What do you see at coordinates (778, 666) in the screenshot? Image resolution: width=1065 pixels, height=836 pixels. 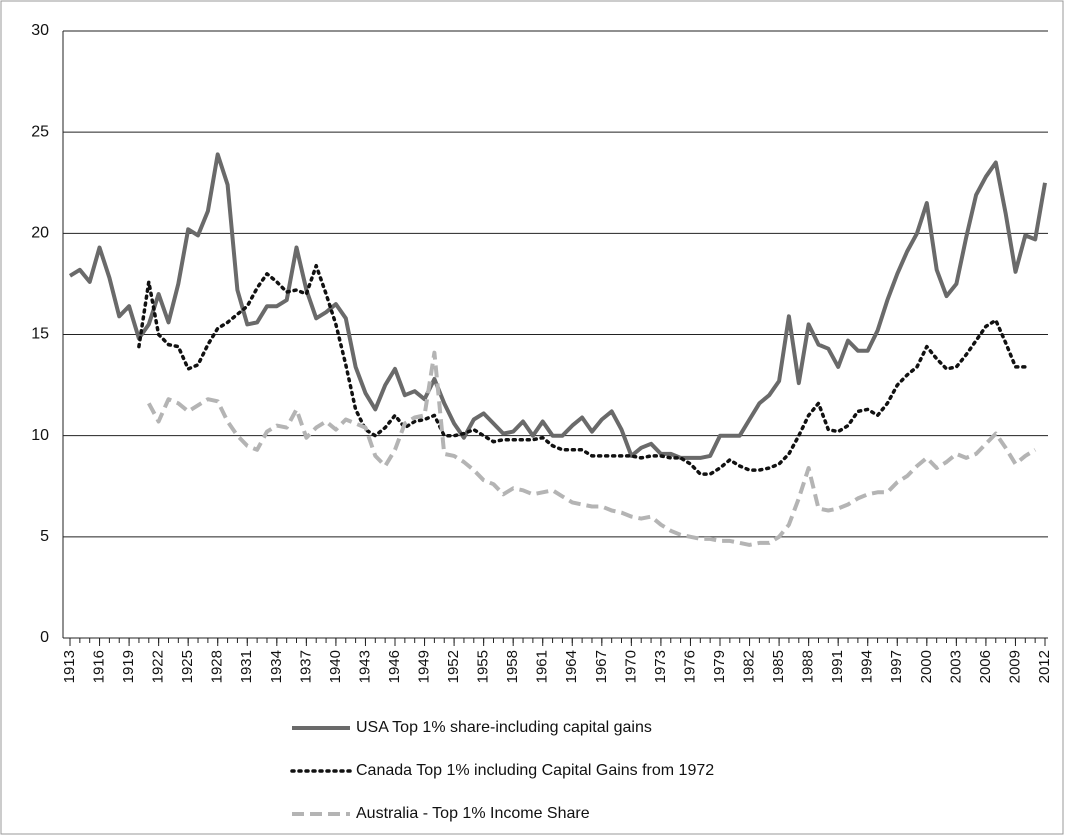 I see `x-tick-label: 1985` at bounding box center [778, 666].